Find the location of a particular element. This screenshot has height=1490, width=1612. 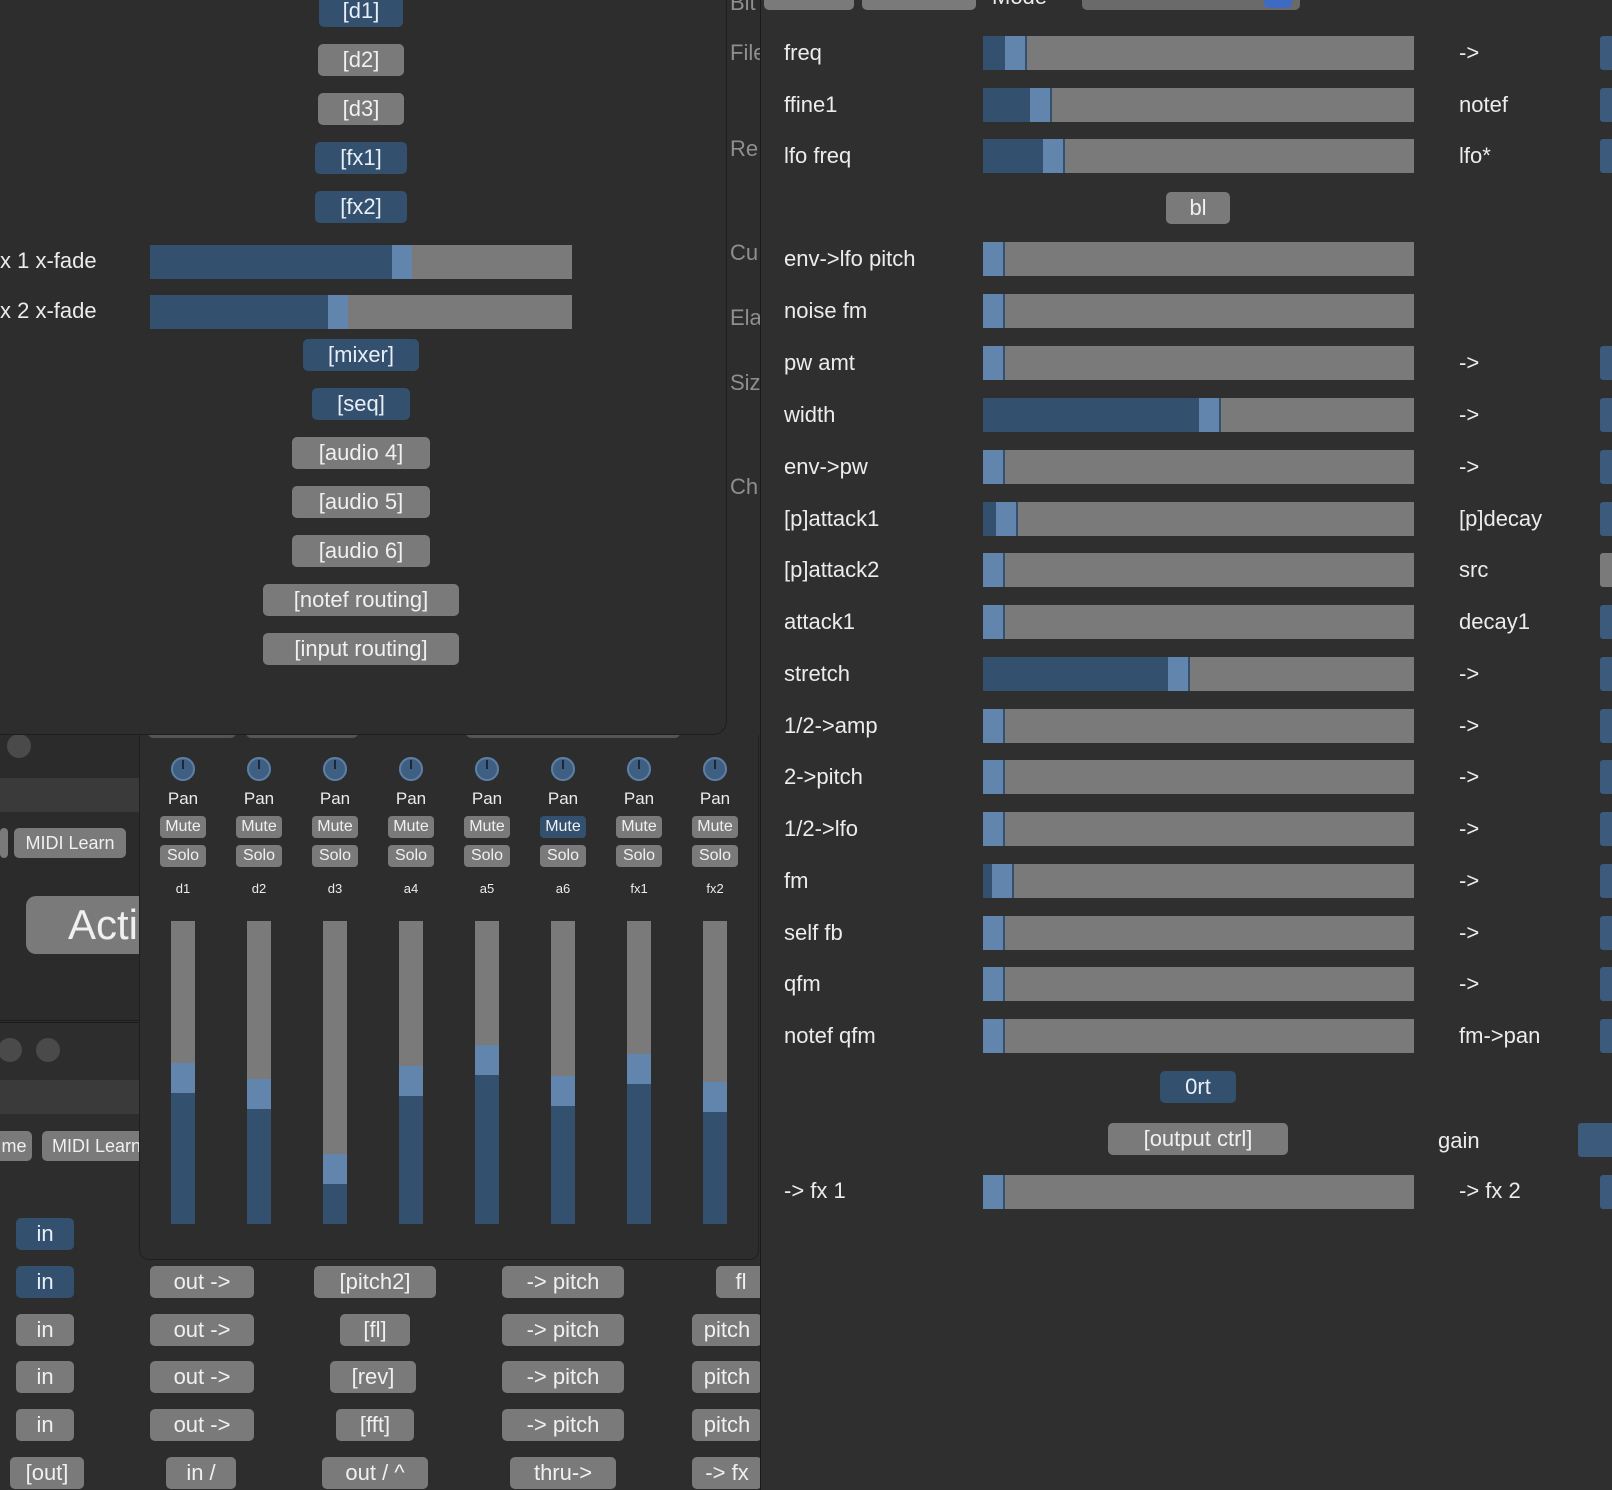

routing-cell-1-2: [pitch2] is located at coordinates (375, 1282).